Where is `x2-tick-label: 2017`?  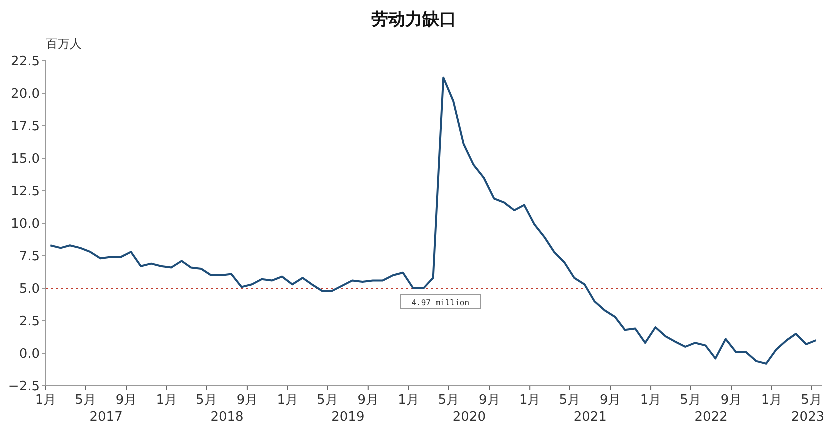
x2-tick-label: 2017 is located at coordinates (106, 417).